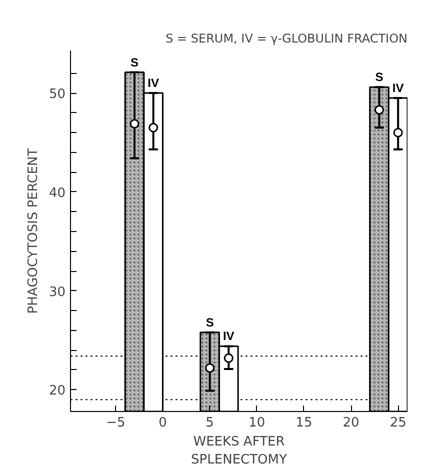 This screenshot has height=470, width=437. I want to click on x-tick-label: 0, so click(162, 423).